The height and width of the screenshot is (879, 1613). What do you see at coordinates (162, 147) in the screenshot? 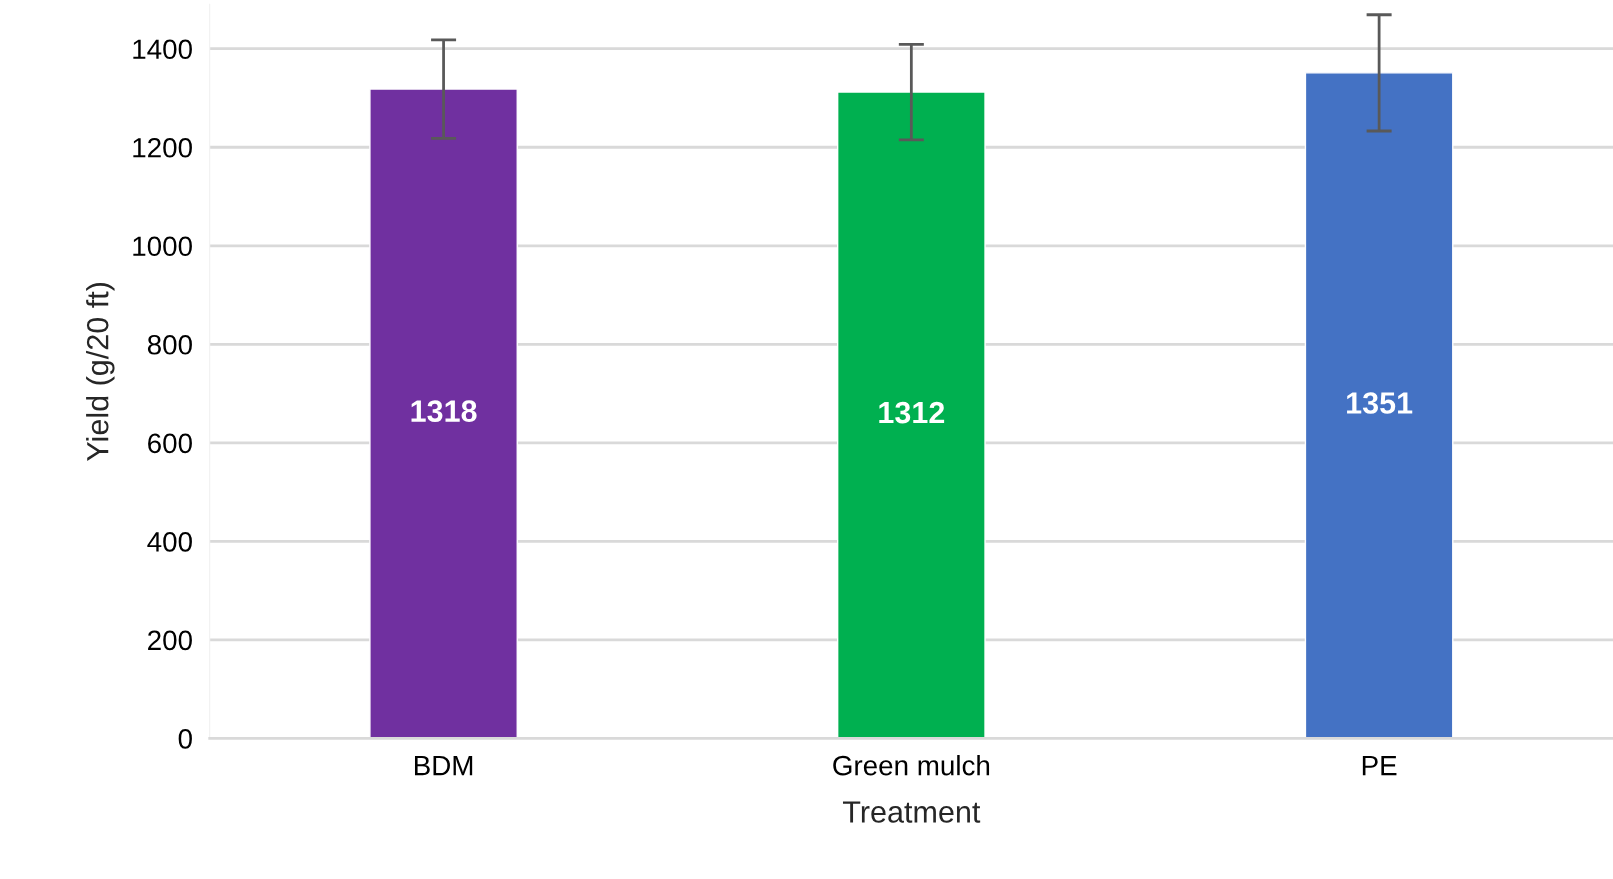
I see `y-tick-label: 1200` at bounding box center [162, 147].